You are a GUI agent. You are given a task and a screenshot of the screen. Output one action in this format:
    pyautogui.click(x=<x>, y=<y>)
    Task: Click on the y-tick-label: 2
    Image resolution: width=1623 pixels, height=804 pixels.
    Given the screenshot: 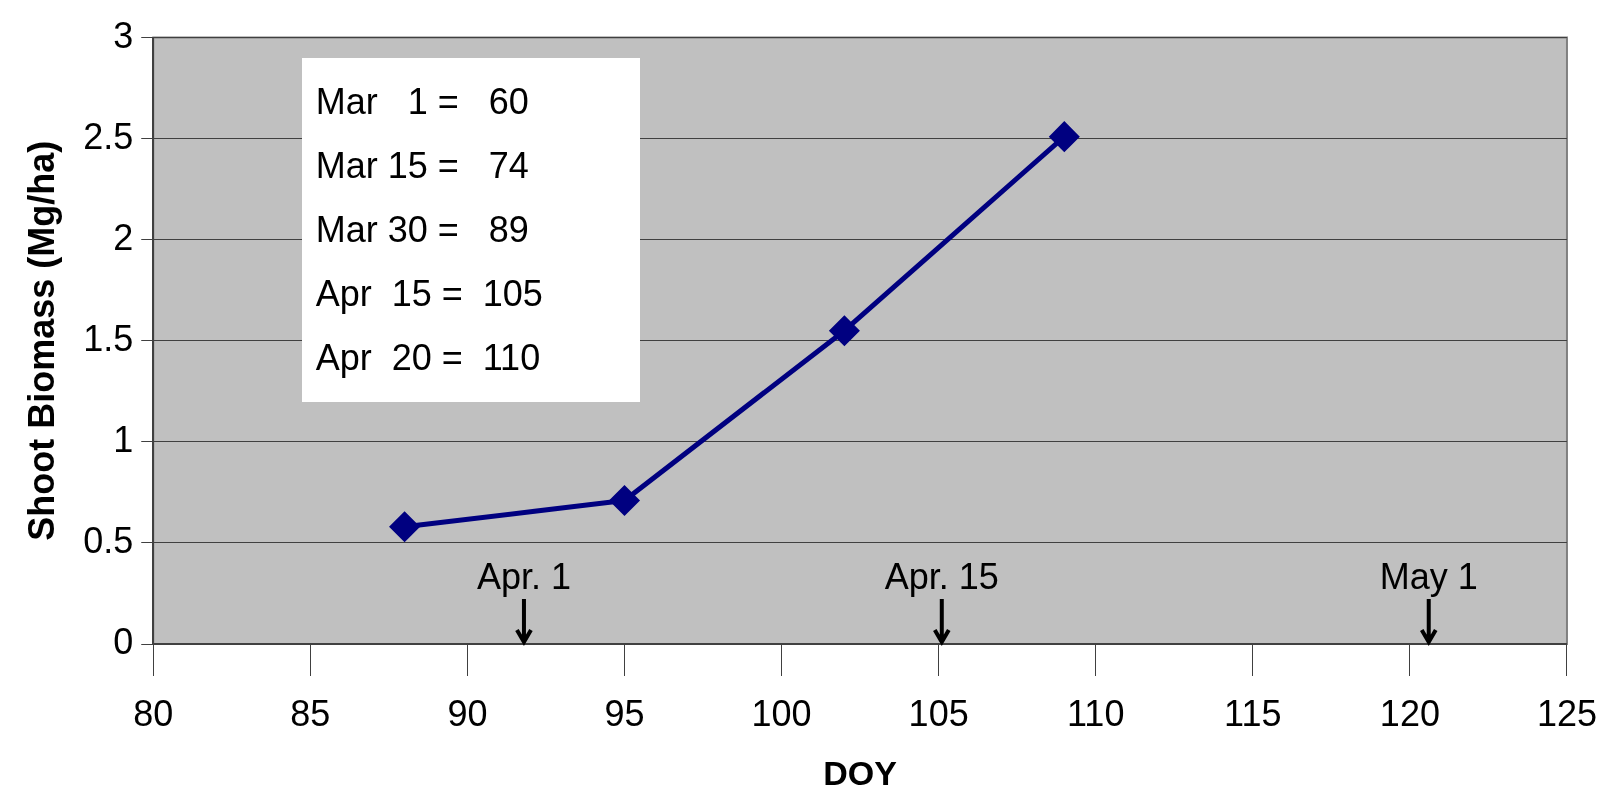 What is the action you would take?
    pyautogui.click(x=123, y=237)
    